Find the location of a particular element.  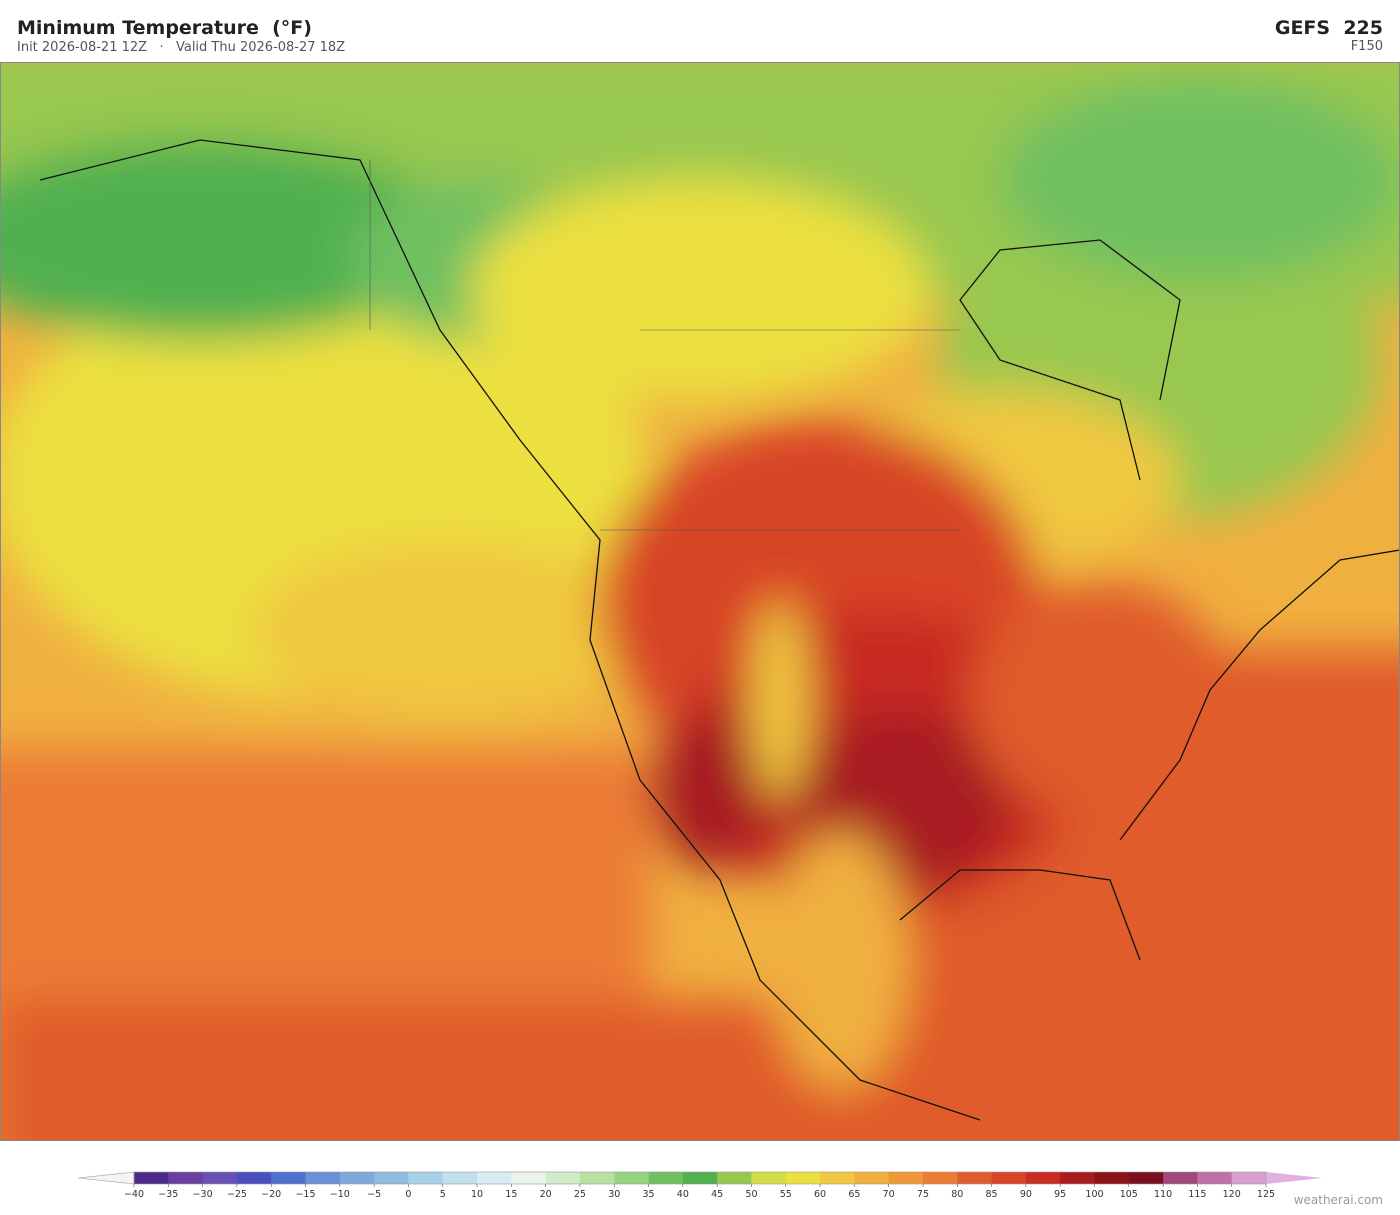

colorbar-tick-label: −35 is located at coordinates (168, 1194).